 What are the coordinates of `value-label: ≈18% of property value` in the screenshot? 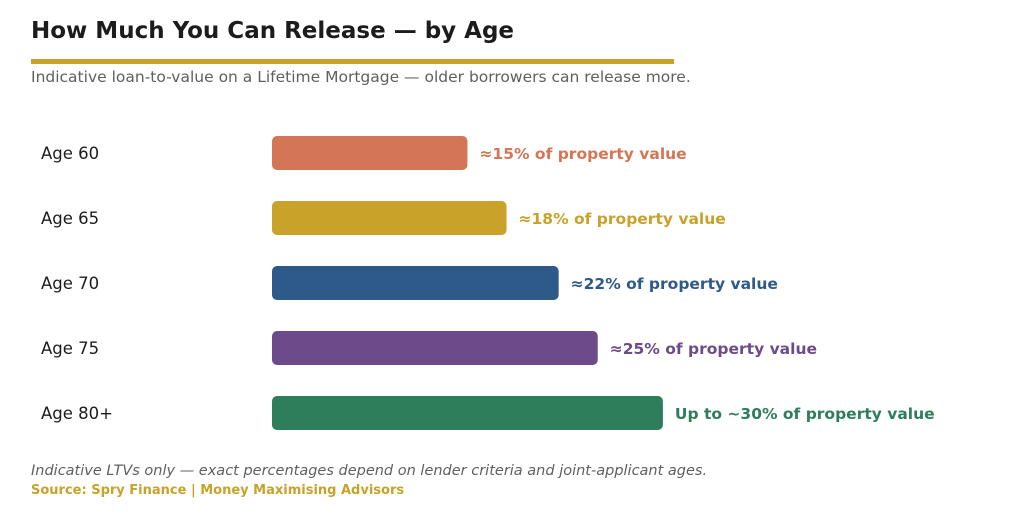 It's located at (622, 219).